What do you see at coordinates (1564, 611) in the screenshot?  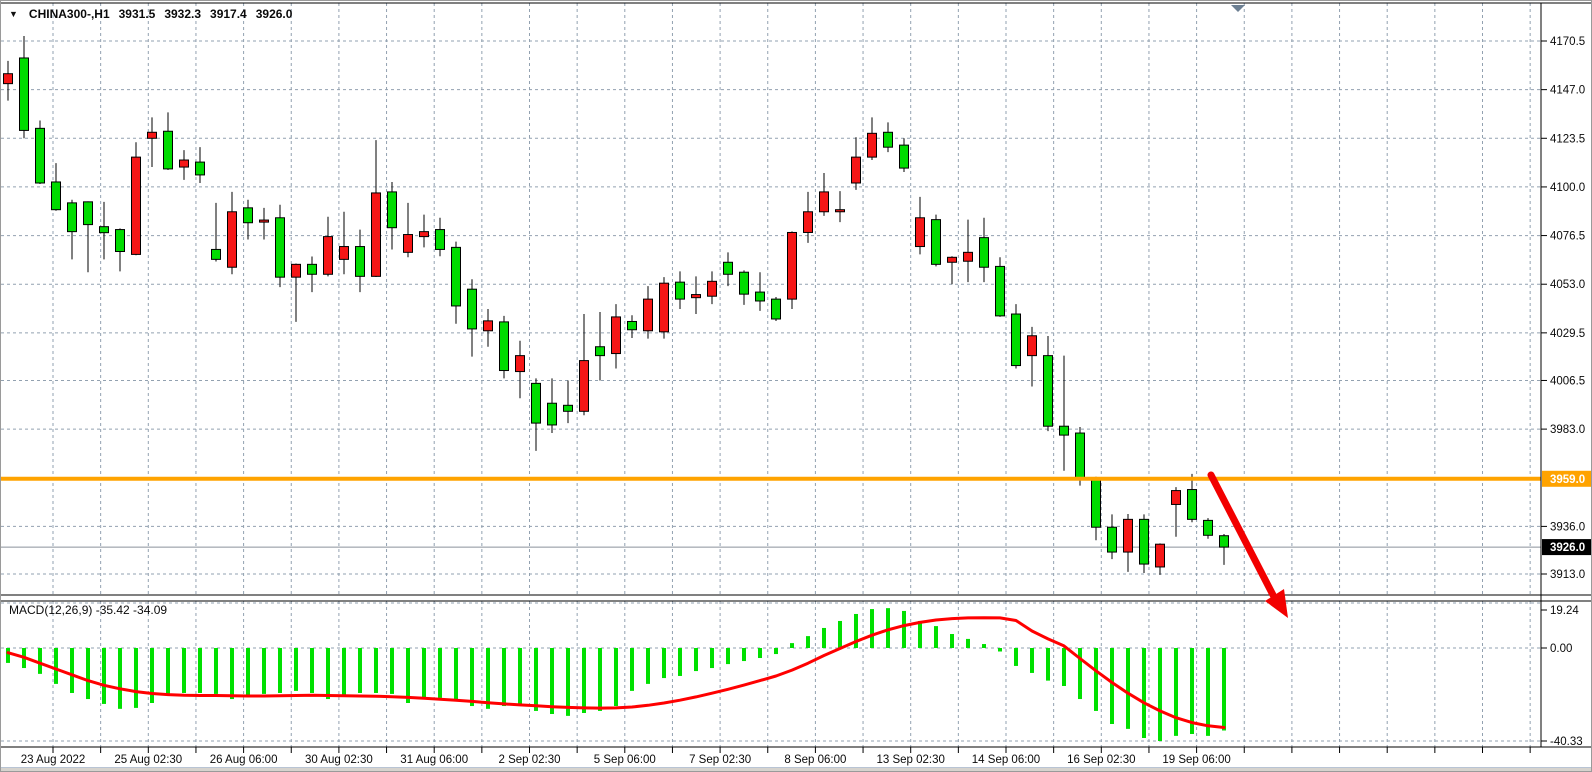 I see `macd-tick-label: 19.24` at bounding box center [1564, 611].